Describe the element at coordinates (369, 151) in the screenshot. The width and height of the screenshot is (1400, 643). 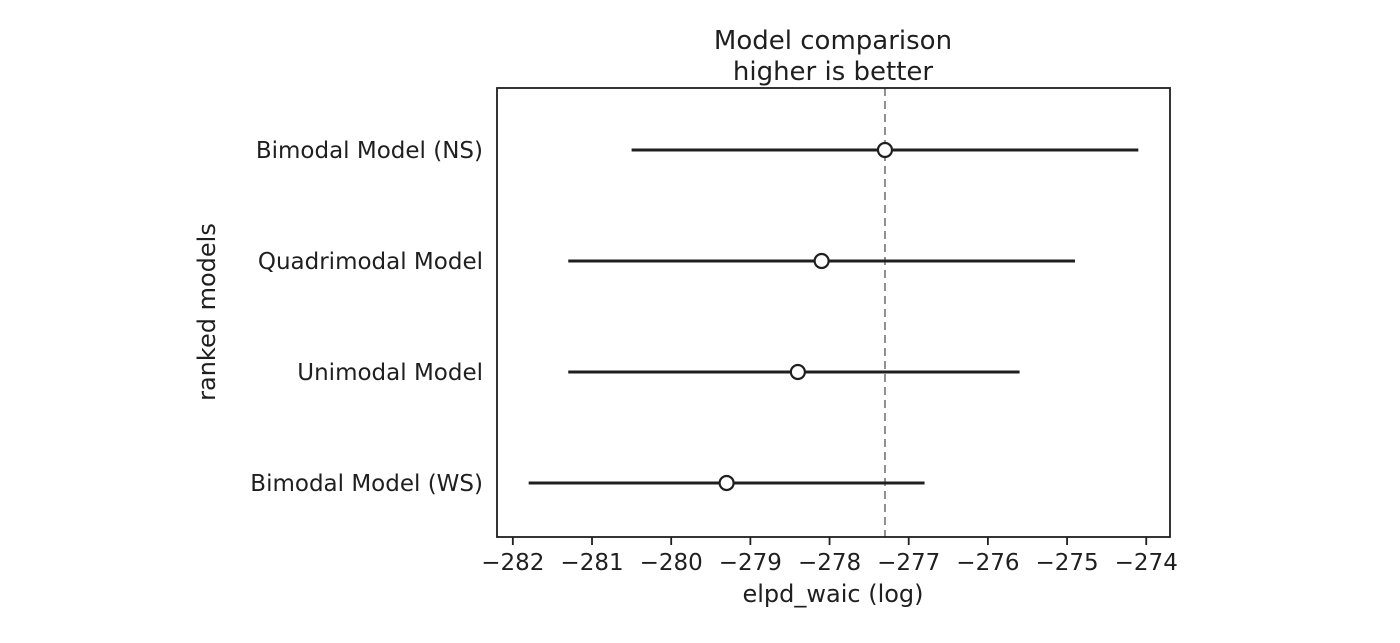
I see `y-tick-label: Bimodal Model (NS)` at that location.